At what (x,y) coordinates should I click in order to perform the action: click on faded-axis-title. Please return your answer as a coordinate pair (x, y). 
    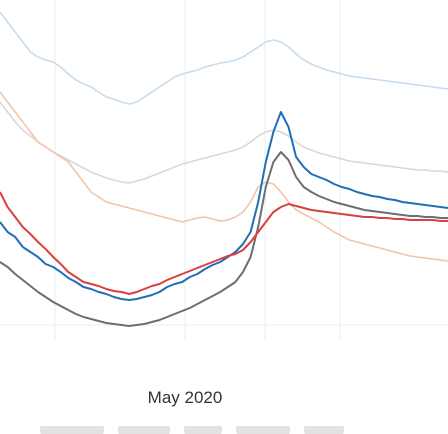
    Looking at the image, I should click on (205, 427).